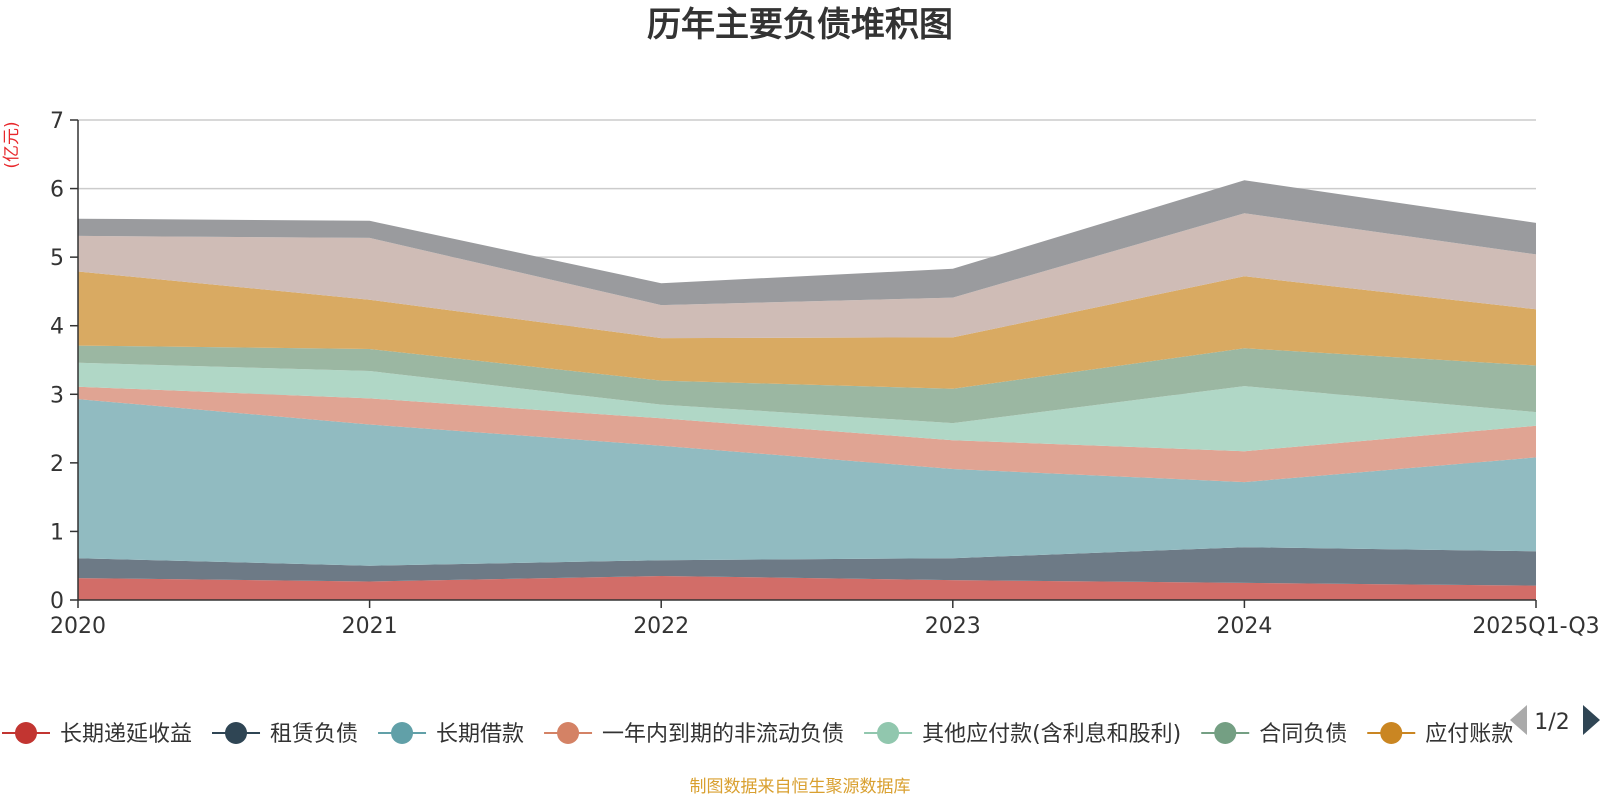 This screenshot has height=800, width=1600. Describe the element at coordinates (800, 25) in the screenshot. I see `chart-title: 历年主要负债堆积图` at that location.